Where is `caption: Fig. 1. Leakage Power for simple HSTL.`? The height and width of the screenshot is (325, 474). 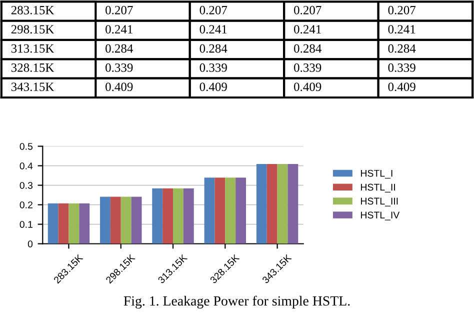
caption: Fig. 1. Leakage Power for simple HSTL. is located at coordinates (237, 302).